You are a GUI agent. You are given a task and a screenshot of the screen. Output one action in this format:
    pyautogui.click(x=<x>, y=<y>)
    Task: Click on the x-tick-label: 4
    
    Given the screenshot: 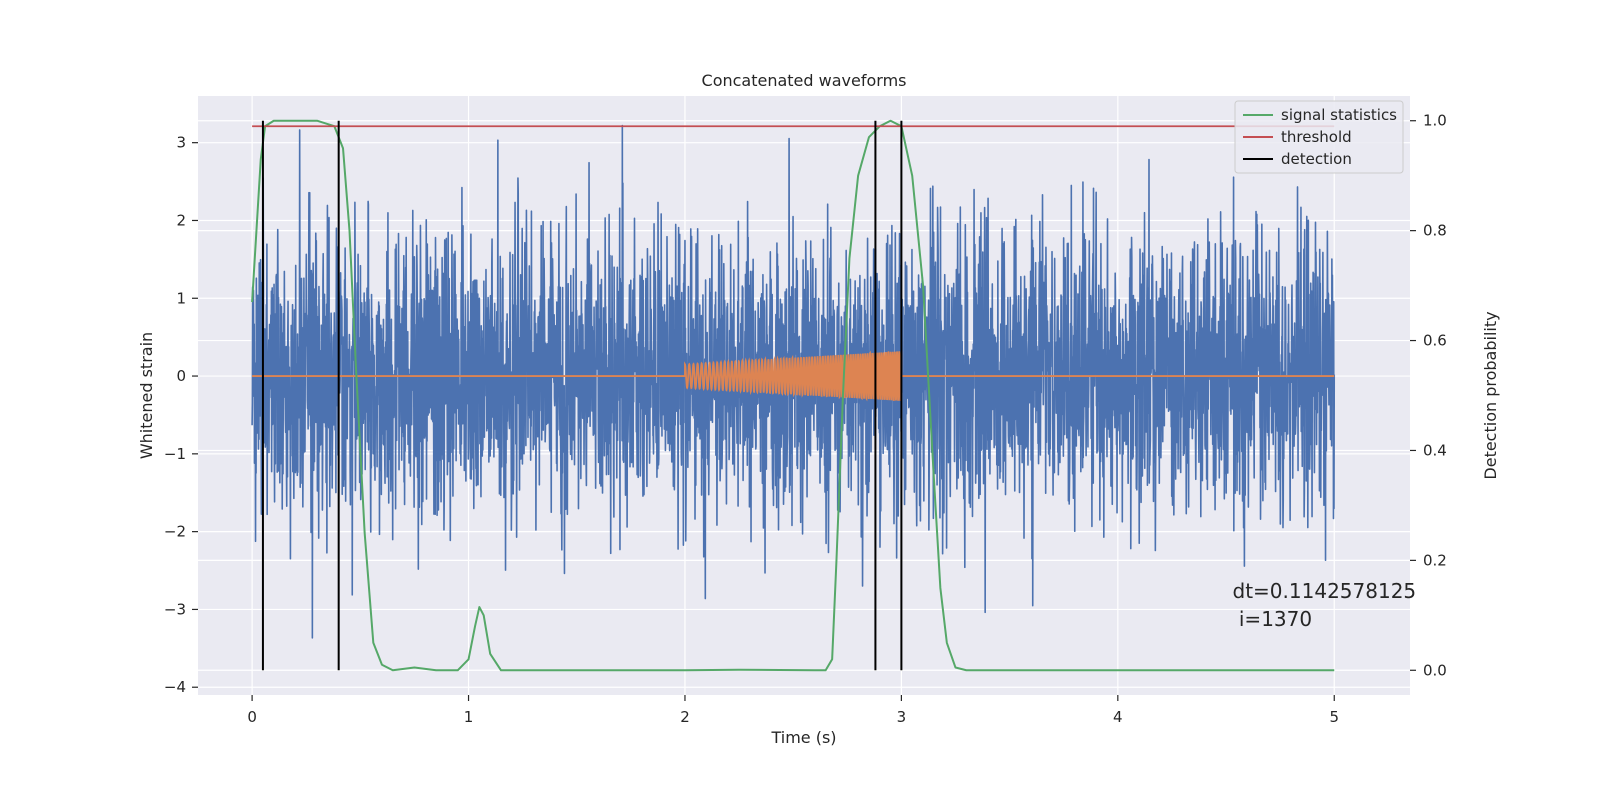 What is the action you would take?
    pyautogui.click(x=1118, y=717)
    